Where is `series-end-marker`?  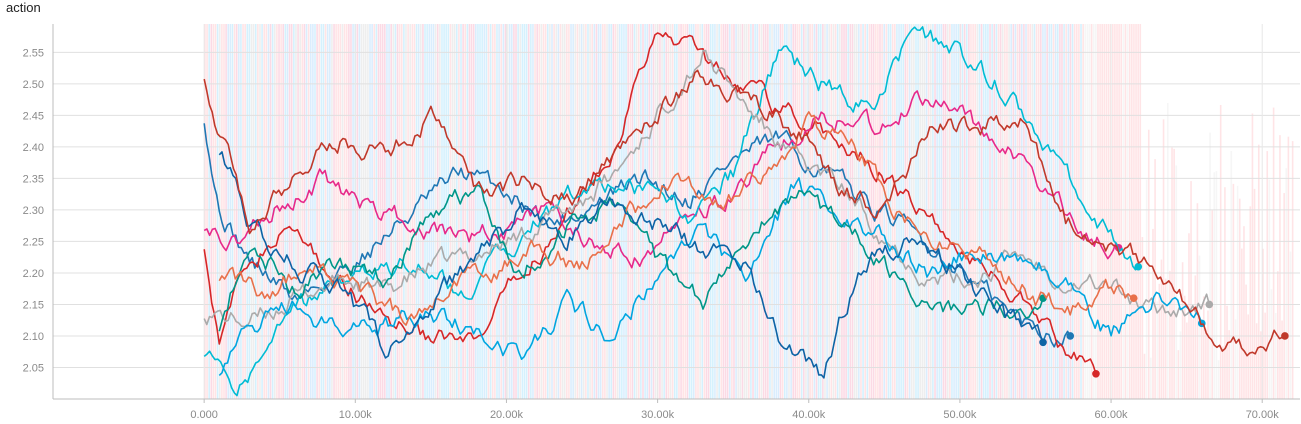
series-end-marker is located at coordinates (1070, 336).